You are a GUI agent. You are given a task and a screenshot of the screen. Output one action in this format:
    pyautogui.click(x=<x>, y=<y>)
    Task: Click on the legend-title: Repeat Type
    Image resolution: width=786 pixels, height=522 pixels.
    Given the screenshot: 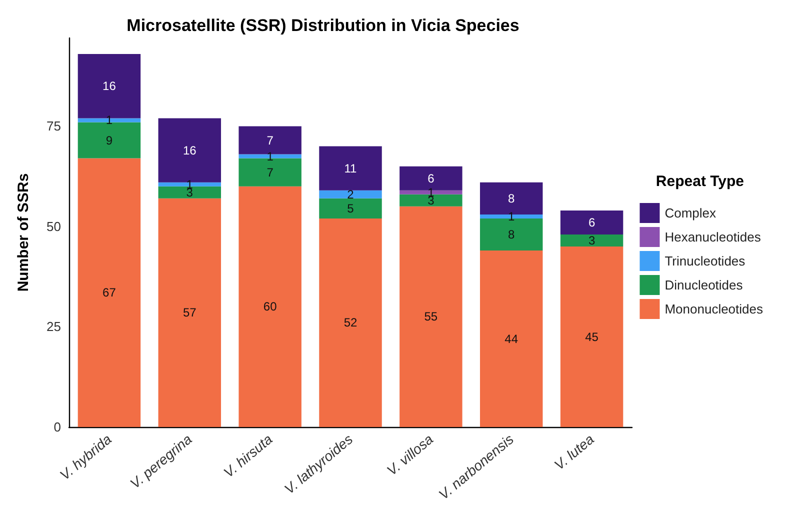 What is the action you would take?
    pyautogui.click(x=700, y=181)
    